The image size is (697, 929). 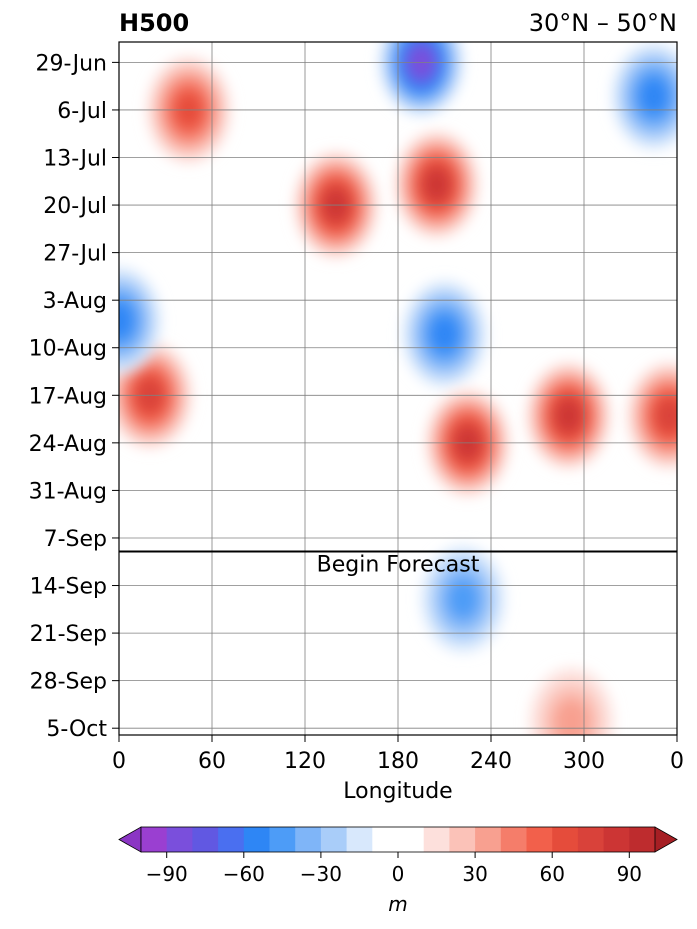 I want to click on y-tick-label: 13-Jul, so click(x=75, y=159).